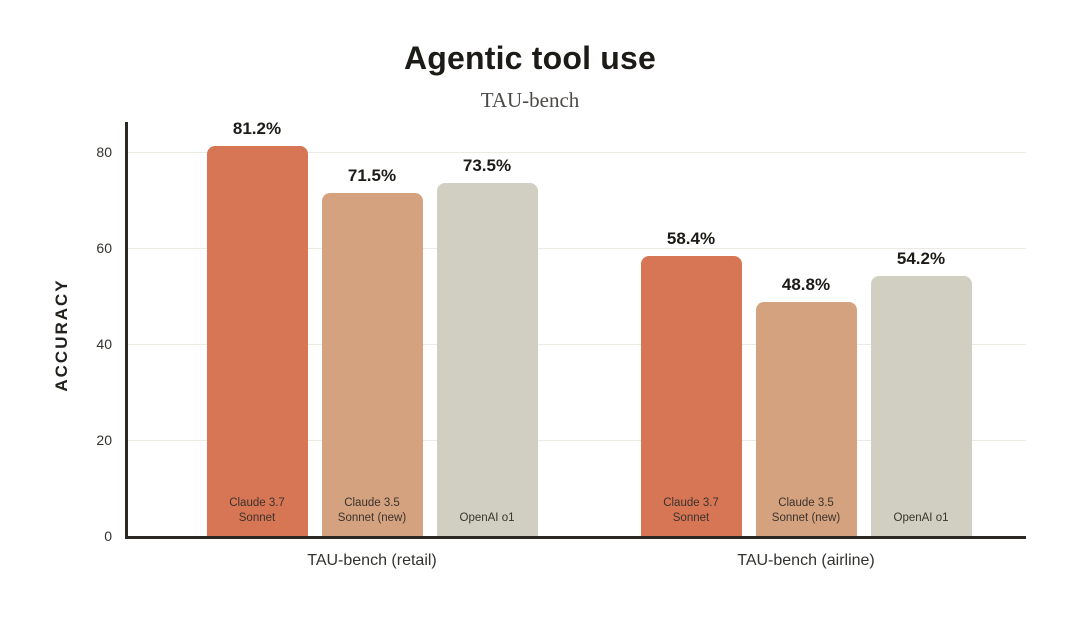  I want to click on bar-value-label: 54.2%, so click(921, 258).